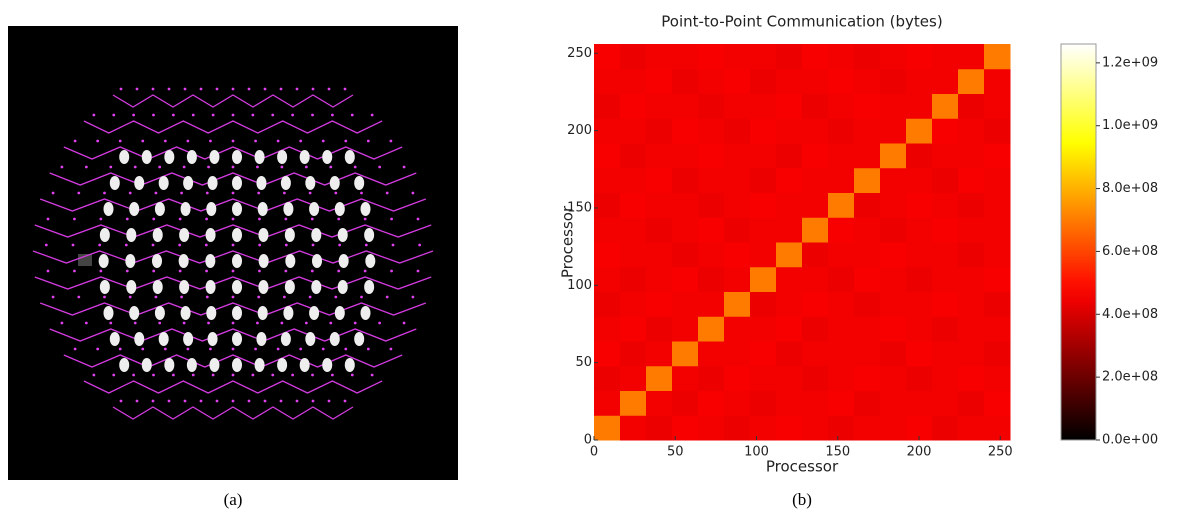  Describe the element at coordinates (588, 440) in the screenshot. I see `y-tick-label: 0` at that location.